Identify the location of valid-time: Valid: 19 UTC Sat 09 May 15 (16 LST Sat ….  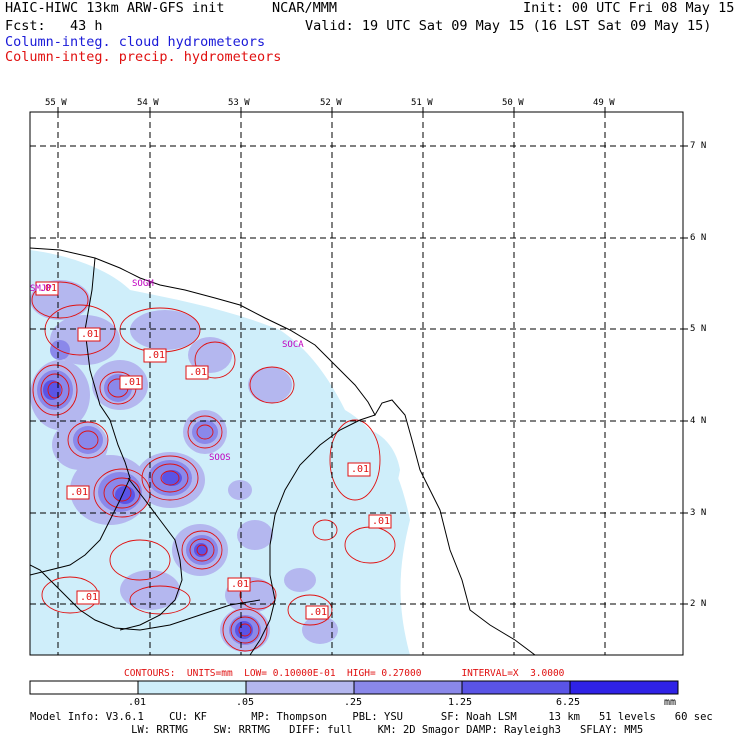
(508, 26).